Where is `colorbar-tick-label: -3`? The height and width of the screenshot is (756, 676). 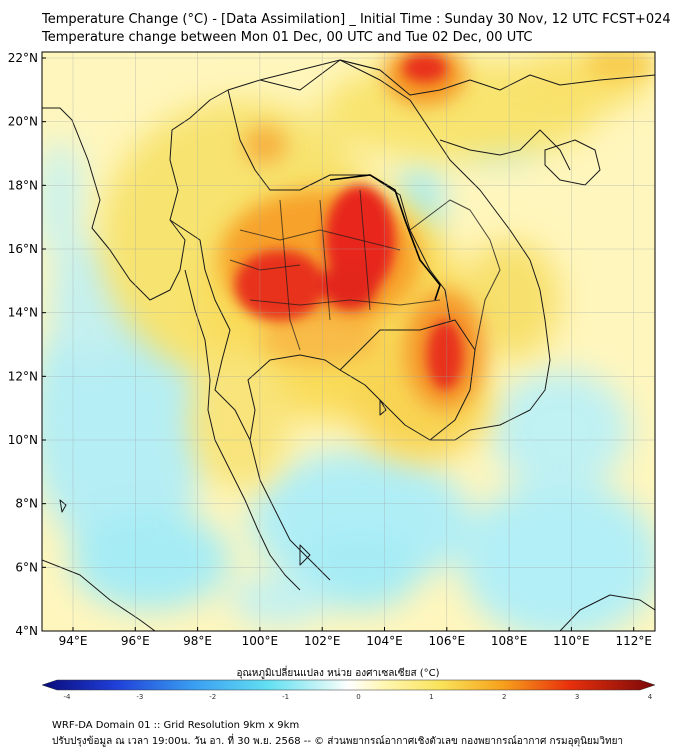
colorbar-tick-label: -3 is located at coordinates (139, 697).